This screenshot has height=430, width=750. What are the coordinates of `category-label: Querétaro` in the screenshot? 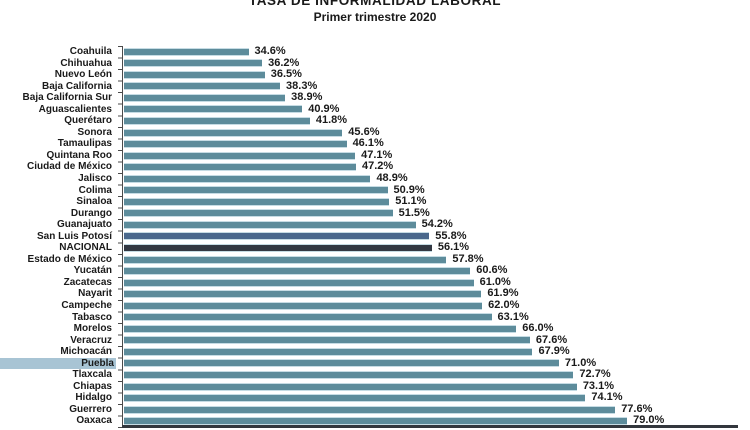 It's located at (88, 121).